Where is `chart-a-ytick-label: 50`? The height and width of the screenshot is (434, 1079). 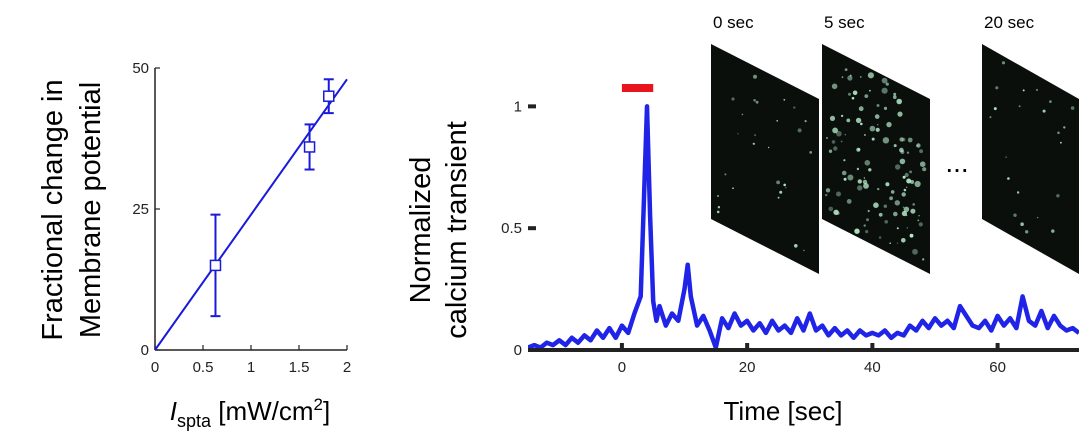
chart-a-ytick-label: 50 is located at coordinates (140, 68).